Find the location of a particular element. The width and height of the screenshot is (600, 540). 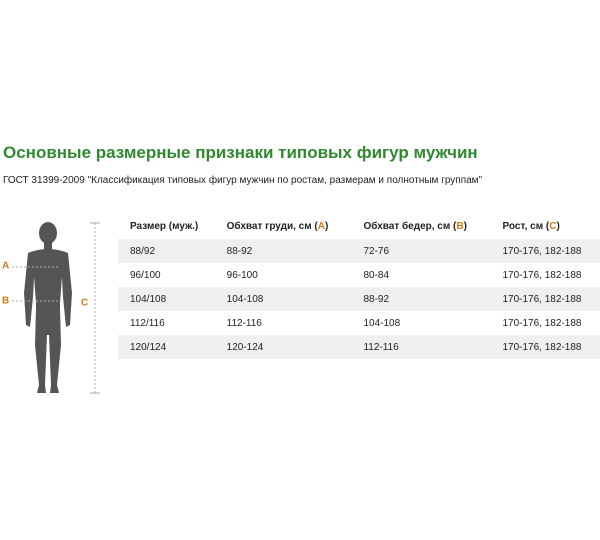

figure: A B C is located at coordinates (51, 308).